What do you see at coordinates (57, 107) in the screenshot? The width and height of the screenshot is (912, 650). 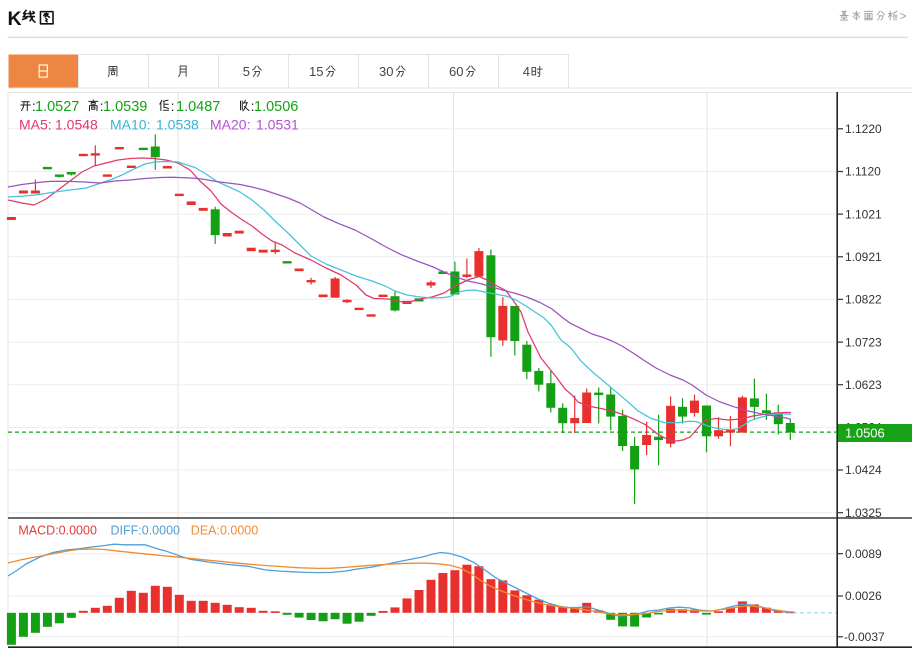 I see `svg-text: 1.0527` at bounding box center [57, 107].